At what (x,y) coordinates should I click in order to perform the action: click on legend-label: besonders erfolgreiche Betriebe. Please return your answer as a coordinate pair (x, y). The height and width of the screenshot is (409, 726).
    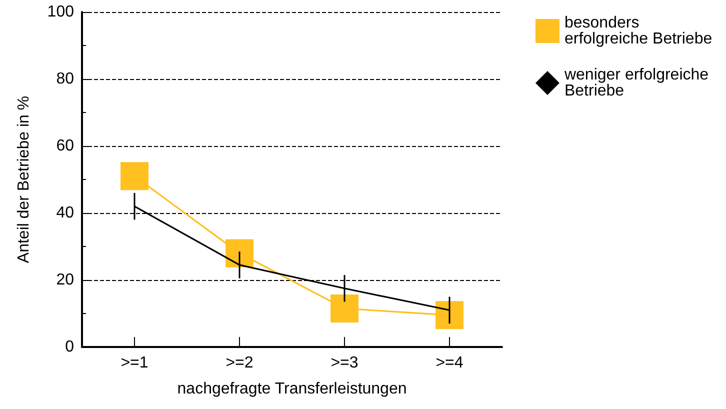
    Looking at the image, I should click on (638, 31).